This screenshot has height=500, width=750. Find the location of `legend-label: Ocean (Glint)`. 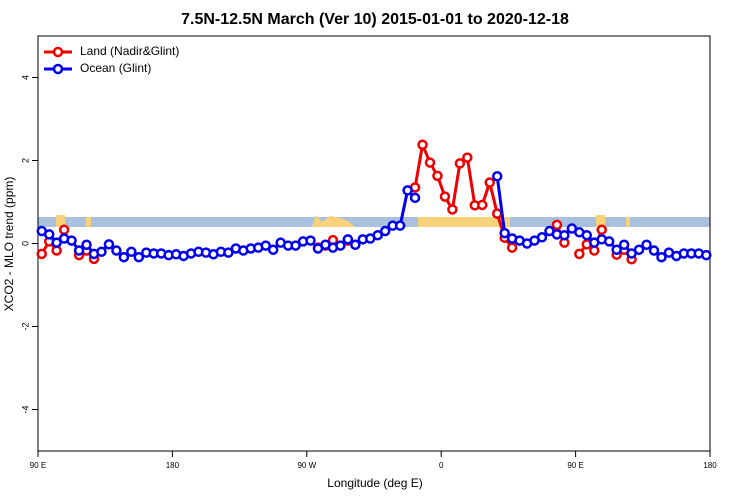

legend-label: Ocean (Glint) is located at coordinates (115, 68).